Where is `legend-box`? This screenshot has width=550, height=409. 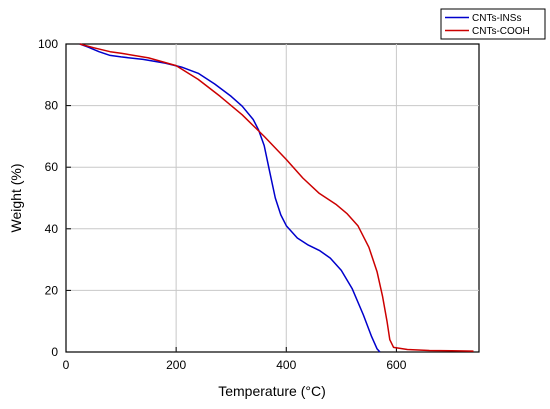
legend-box is located at coordinates (493, 24).